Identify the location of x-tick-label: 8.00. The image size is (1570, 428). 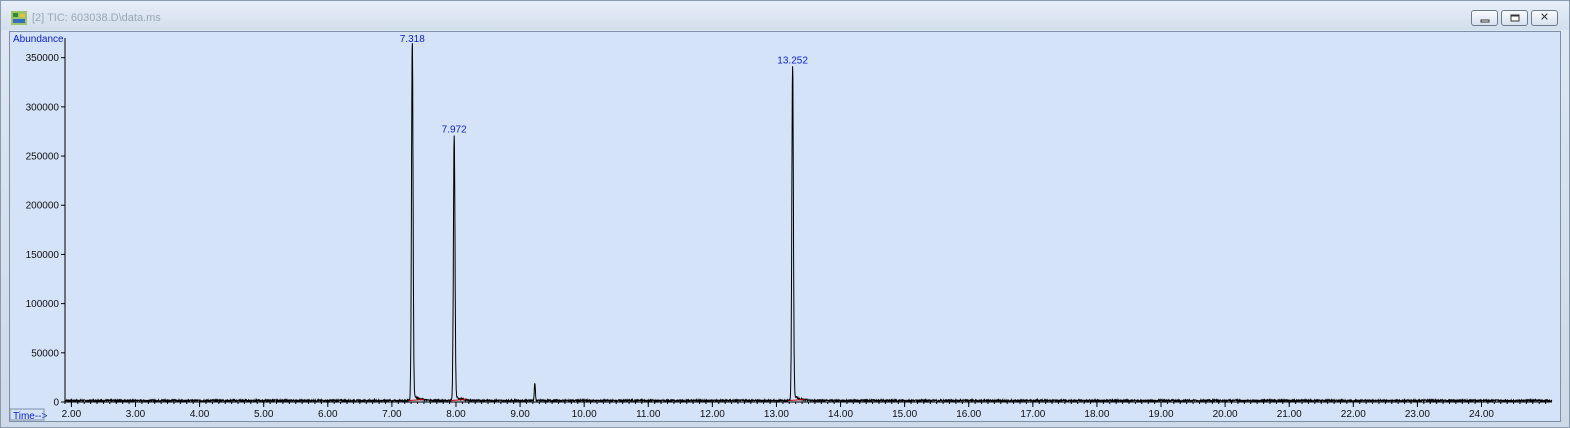
(456, 414).